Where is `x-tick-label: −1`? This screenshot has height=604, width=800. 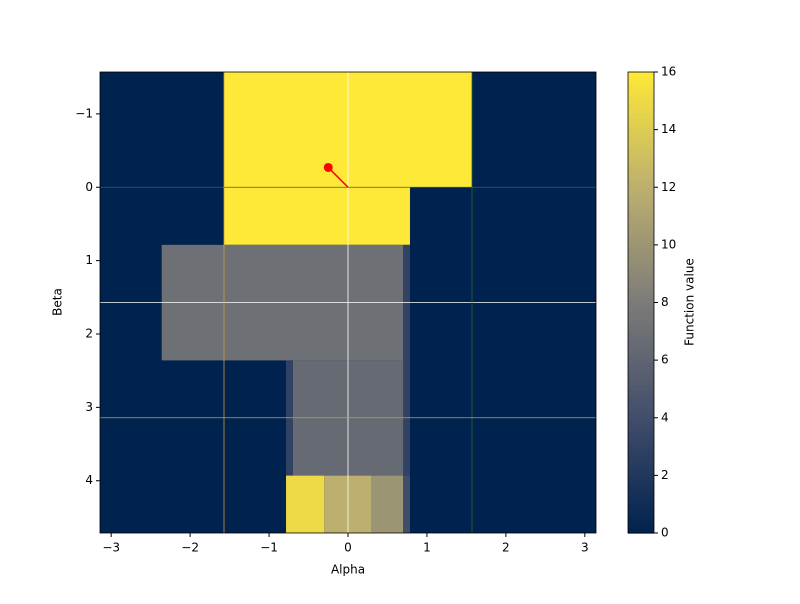 x-tick-label: −1 is located at coordinates (269, 548).